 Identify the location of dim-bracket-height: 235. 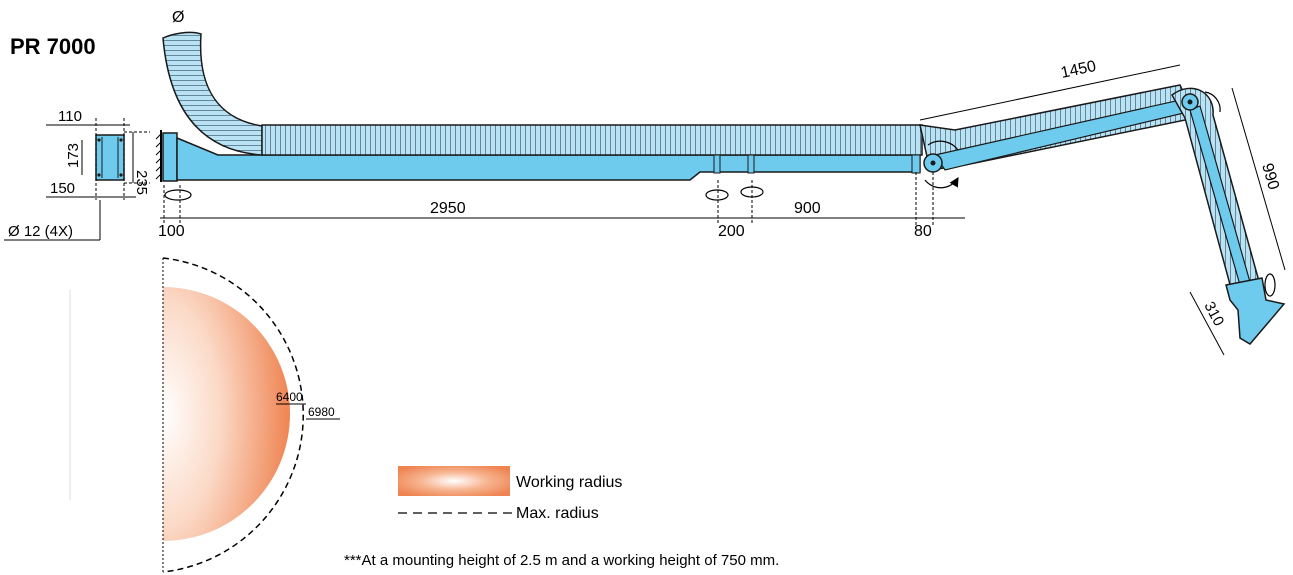
(141, 182).